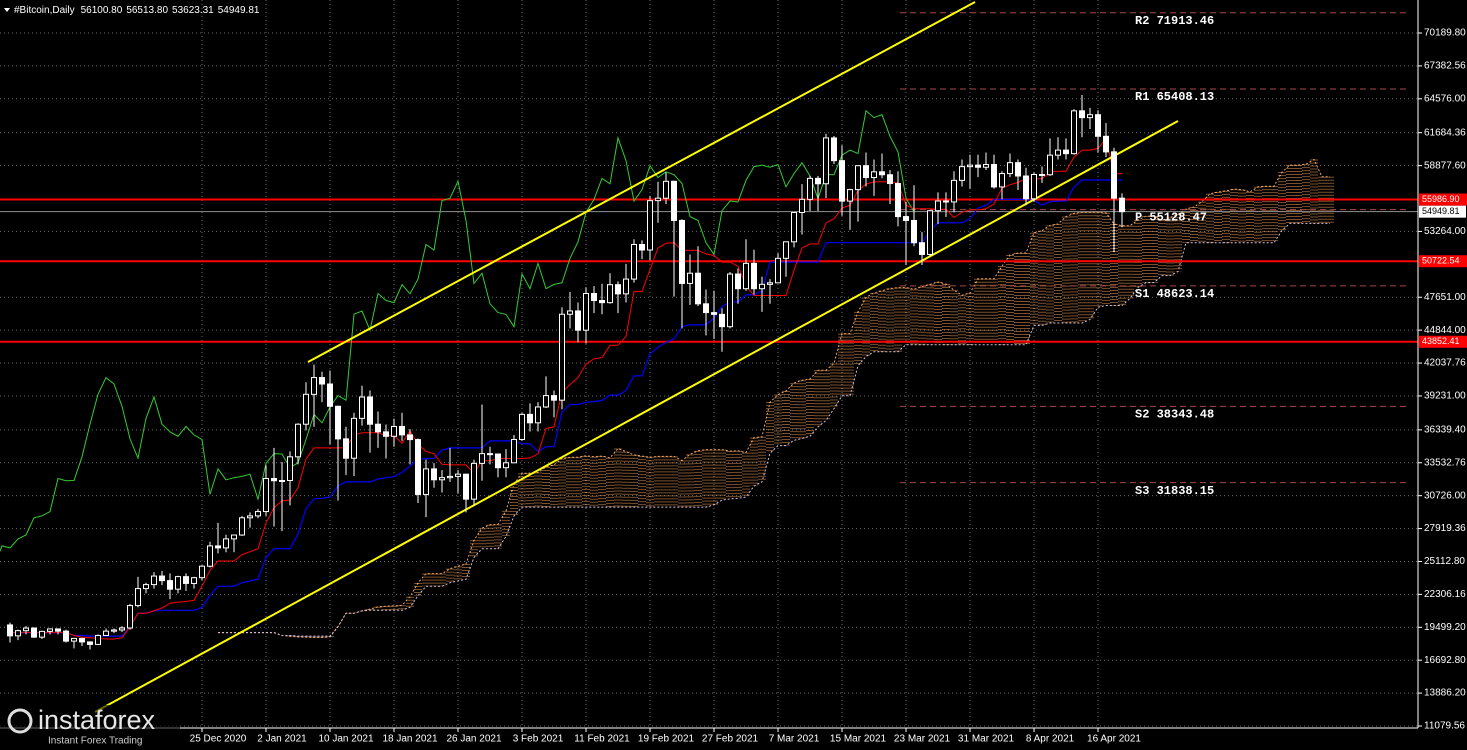 This screenshot has height=750, width=1467. I want to click on pivot-label: S2 38343.48, so click(1174, 415).